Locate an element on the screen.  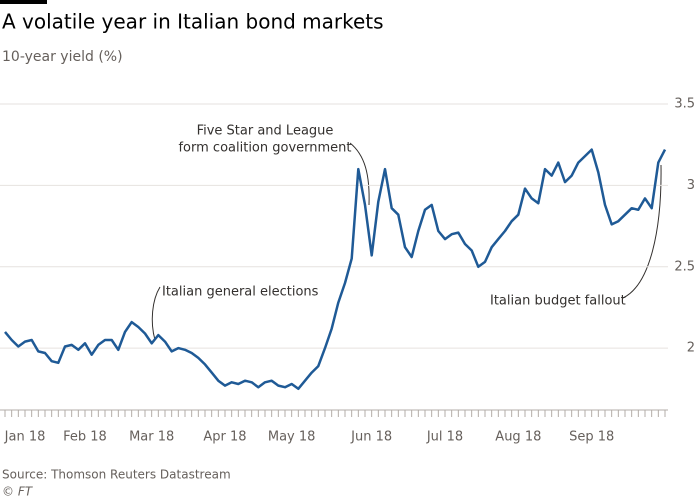
source: Source: Thomson Reuters Datastream is located at coordinates (116, 475).